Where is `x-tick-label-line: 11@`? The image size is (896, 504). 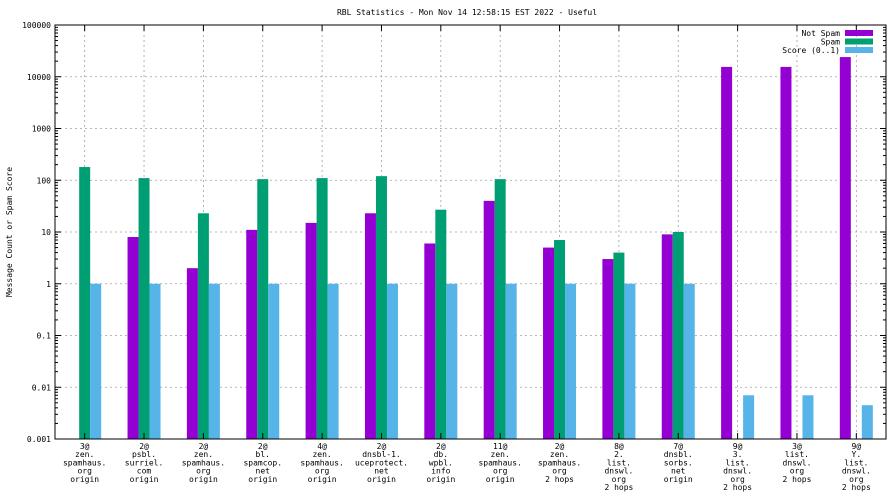
x-tick-label-line: 11@ is located at coordinates (500, 446).